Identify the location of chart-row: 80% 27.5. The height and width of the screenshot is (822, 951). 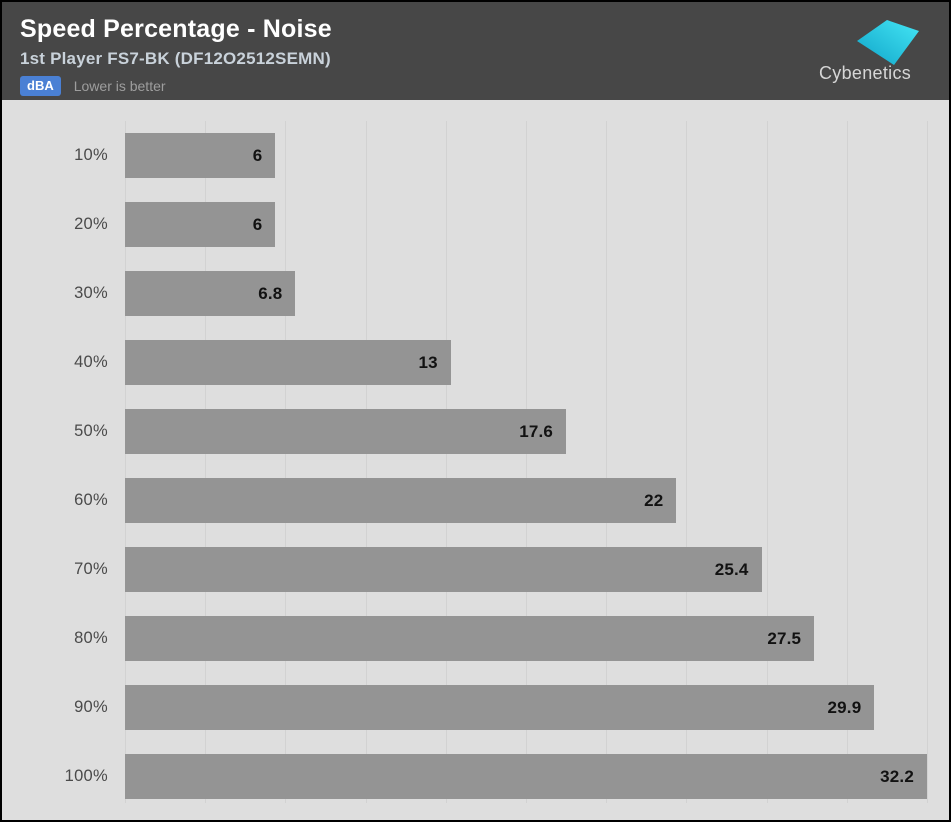
(500, 638).